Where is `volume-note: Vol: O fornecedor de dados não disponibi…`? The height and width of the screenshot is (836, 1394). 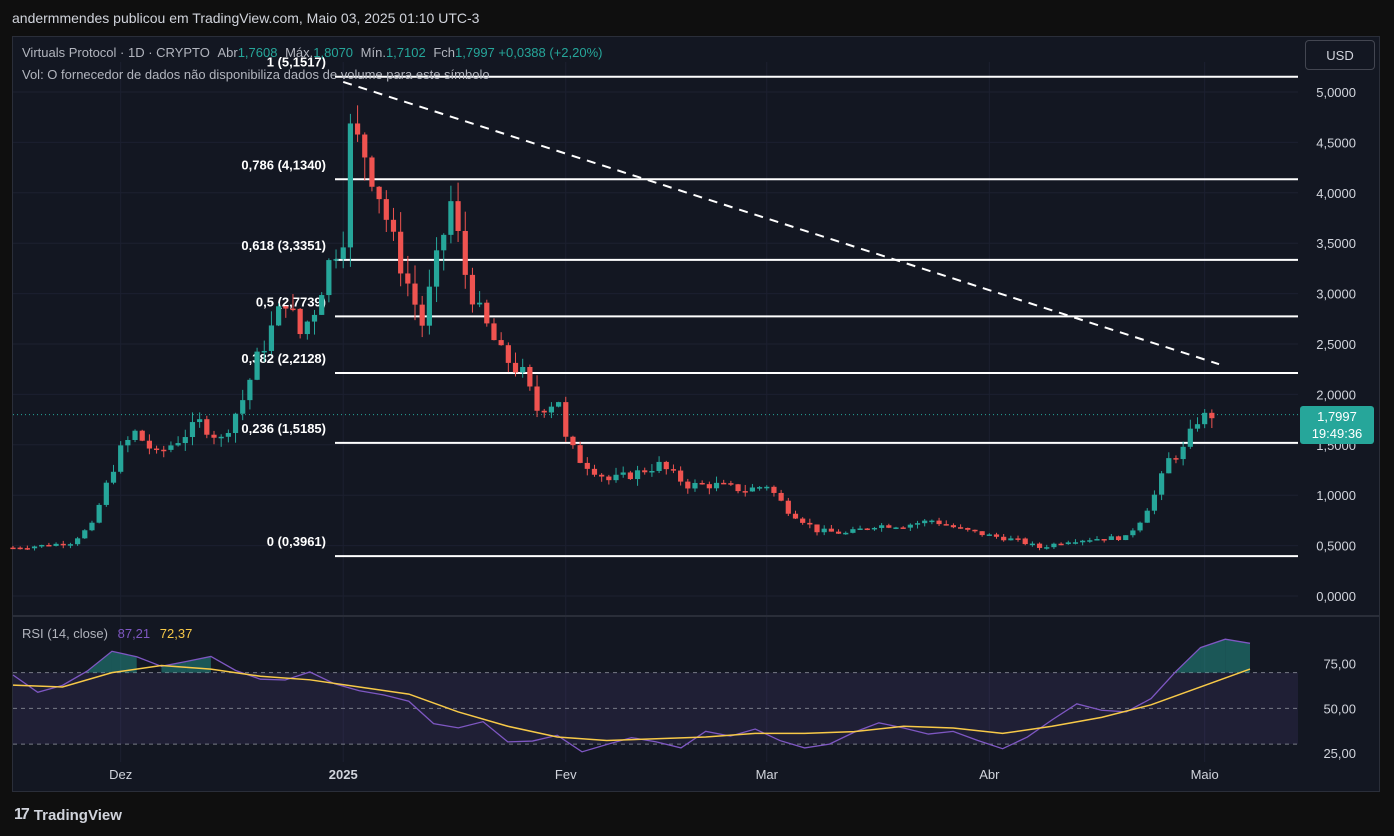
volume-note: Vol: O fornecedor de dados não disponibi… is located at coordinates (256, 74).